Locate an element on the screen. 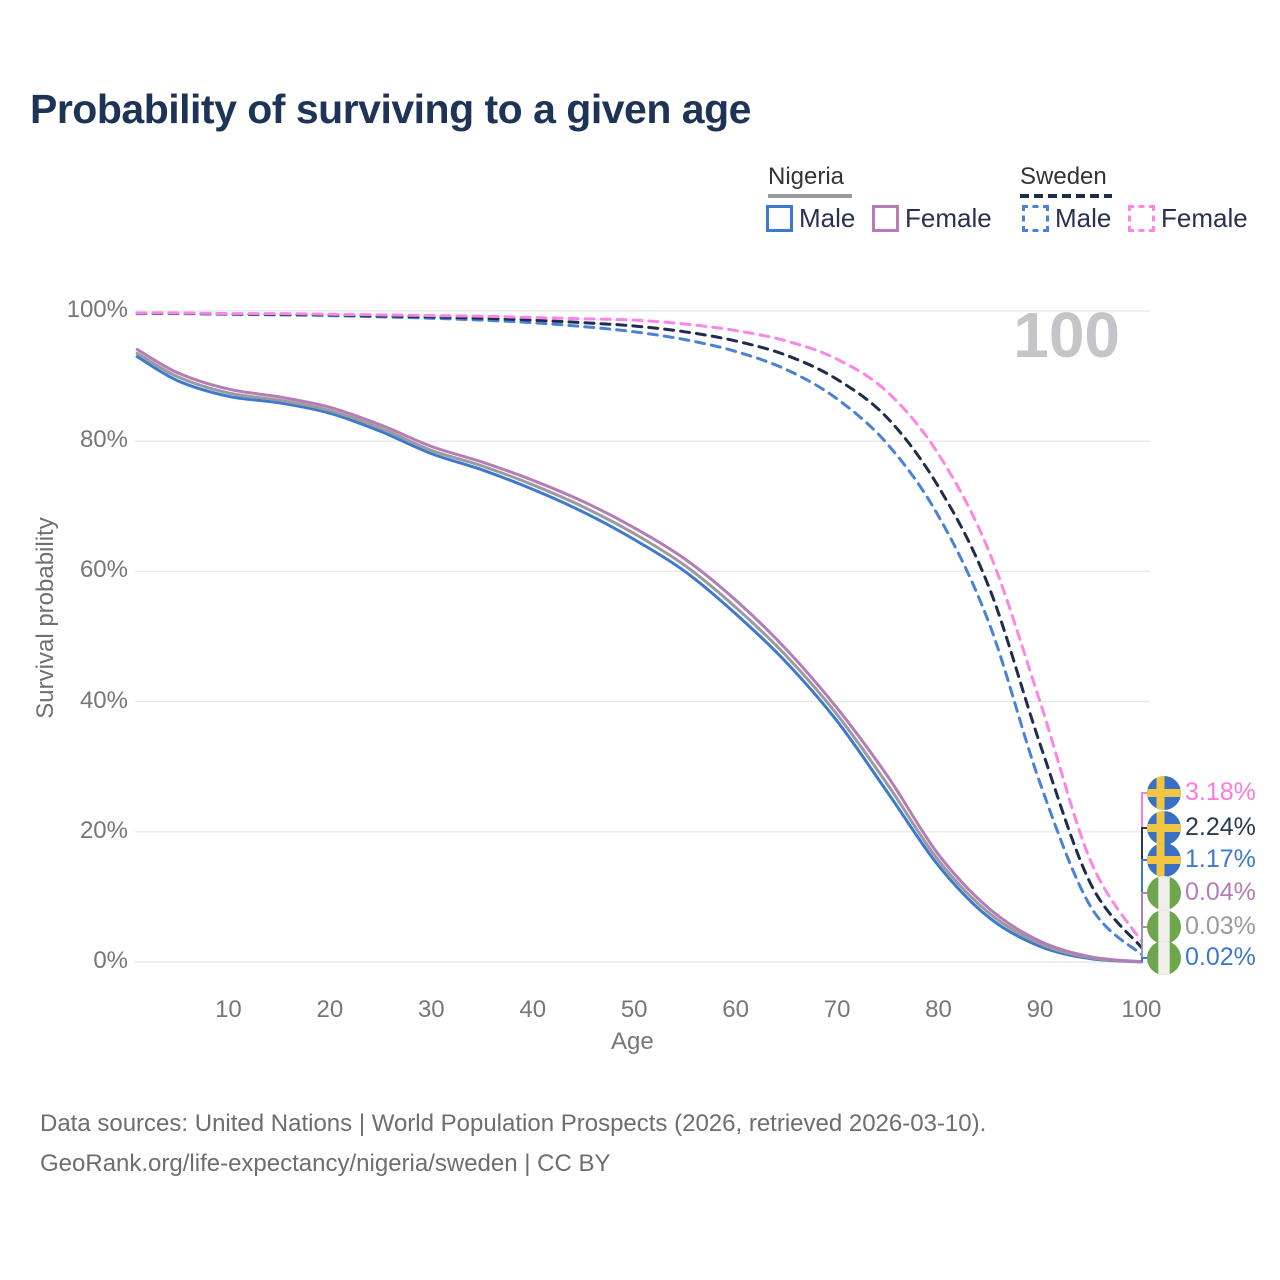 The height and width of the screenshot is (1280, 1280). x-tick-label: 10 is located at coordinates (228, 1009).